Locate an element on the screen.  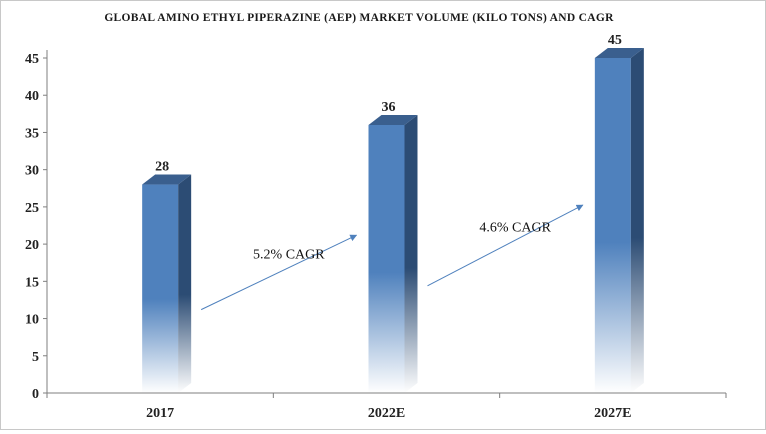
y-tick-label: 10 is located at coordinates (32, 320).